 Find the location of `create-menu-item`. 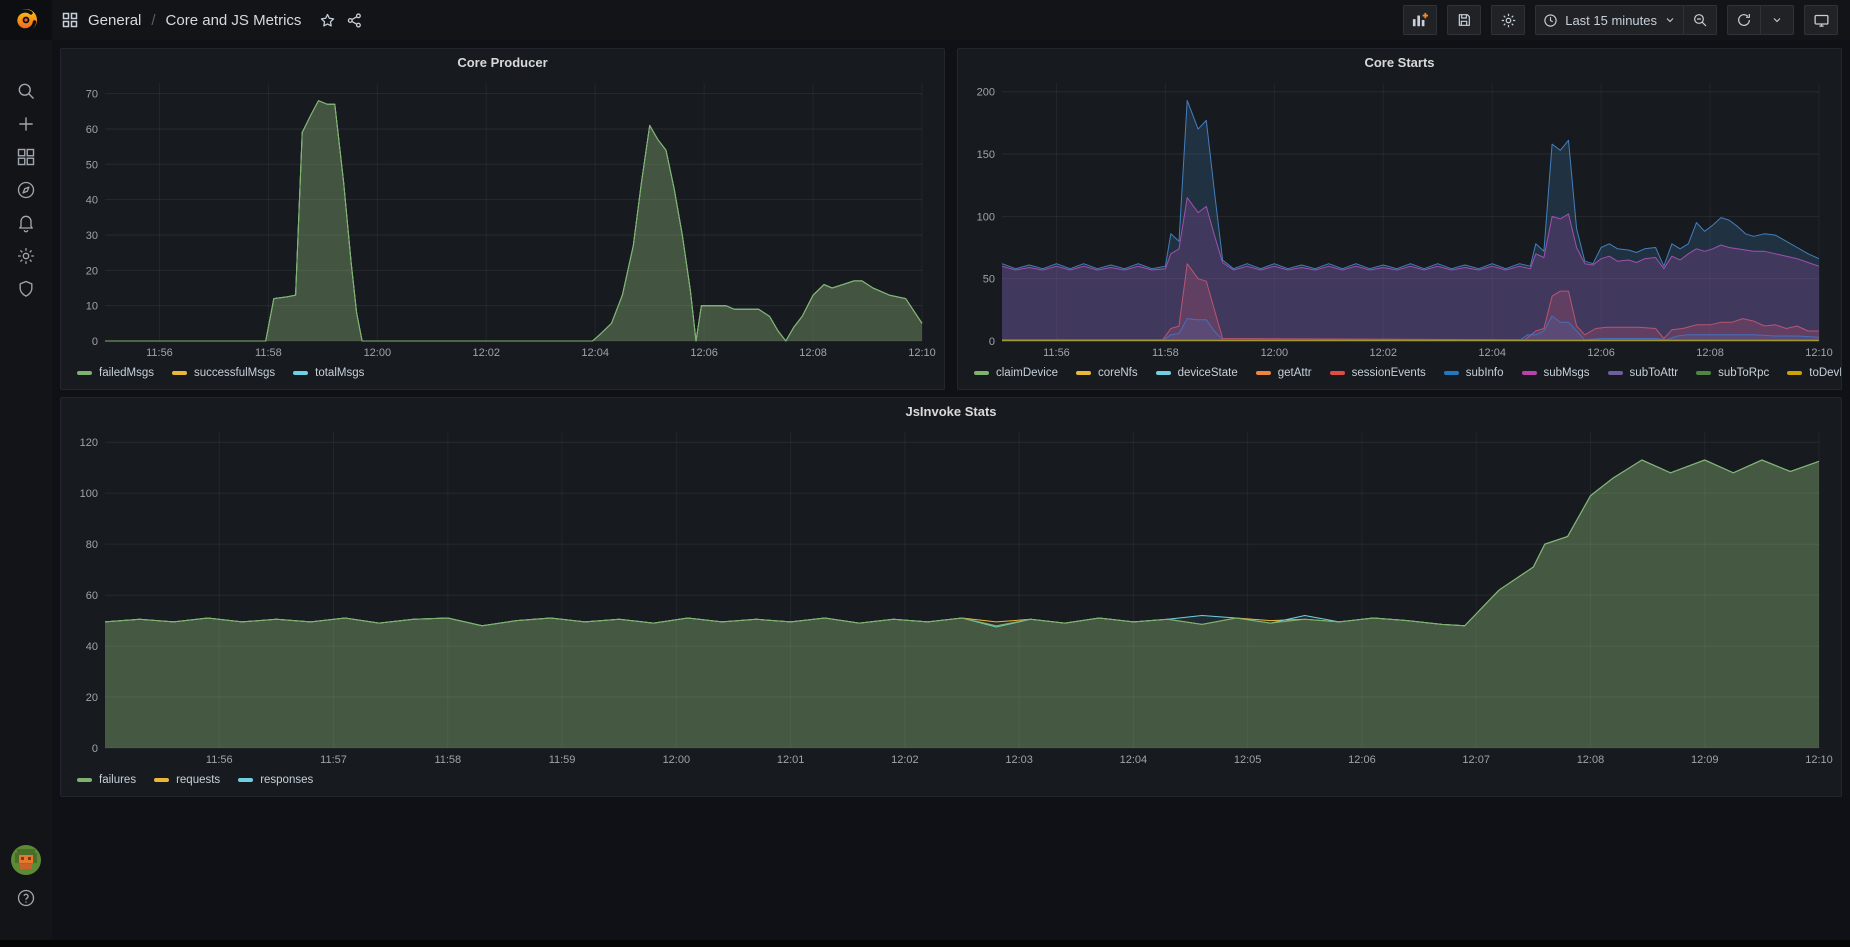

create-menu-item is located at coordinates (26, 123).